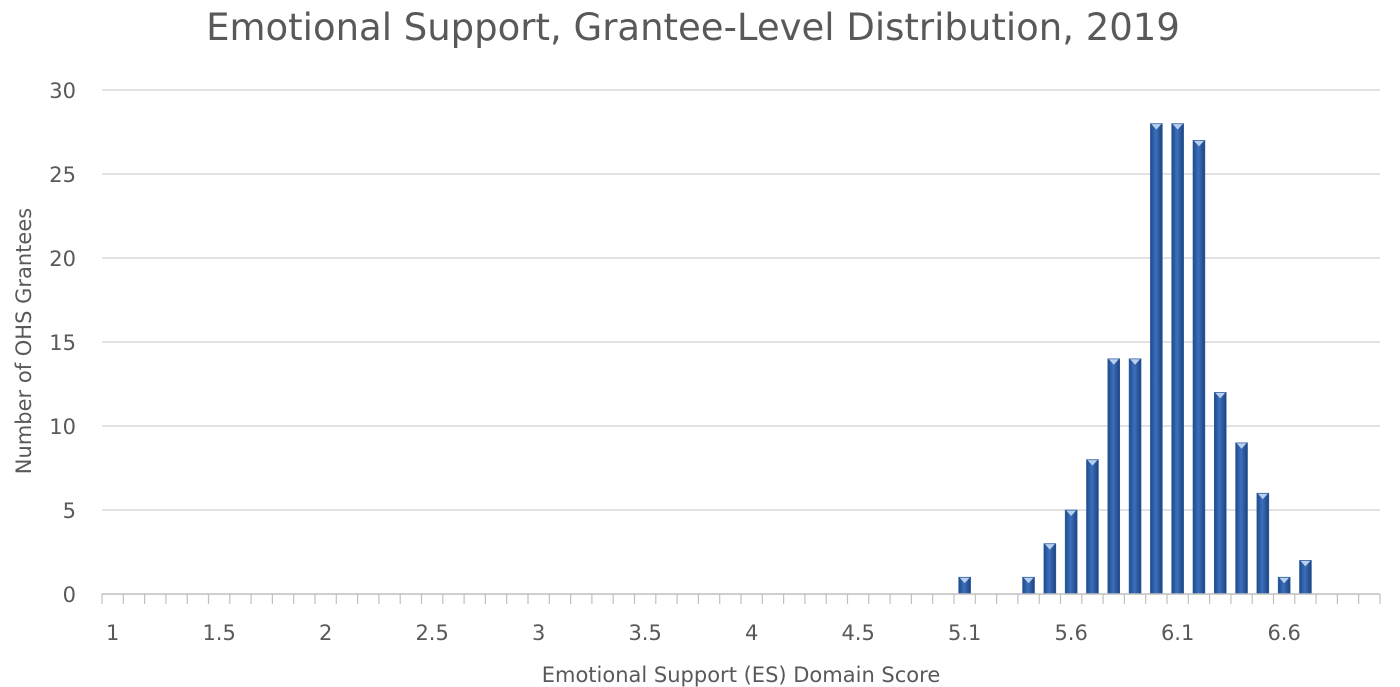 This screenshot has height=687, width=1400. What do you see at coordinates (62, 91) in the screenshot?
I see `y-tick-label: 30` at bounding box center [62, 91].